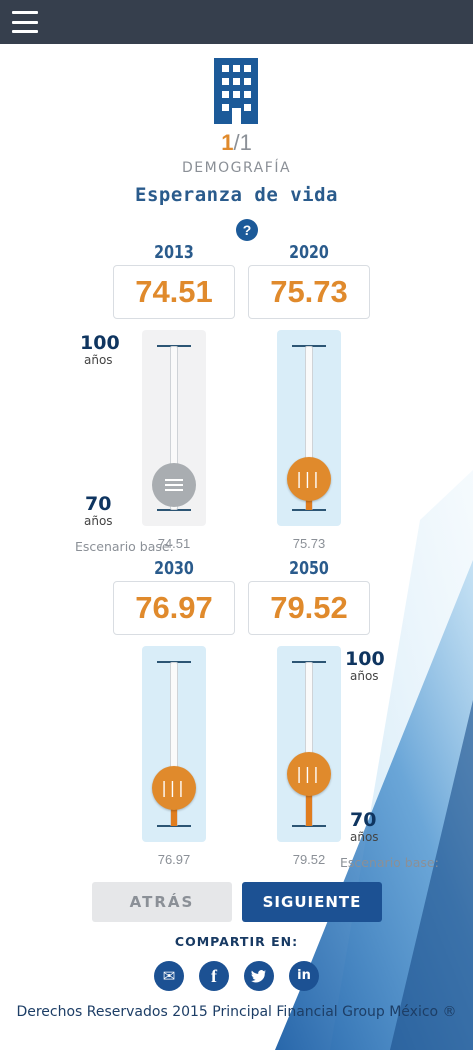  I want to click on twitter-icon, so click(259, 976).